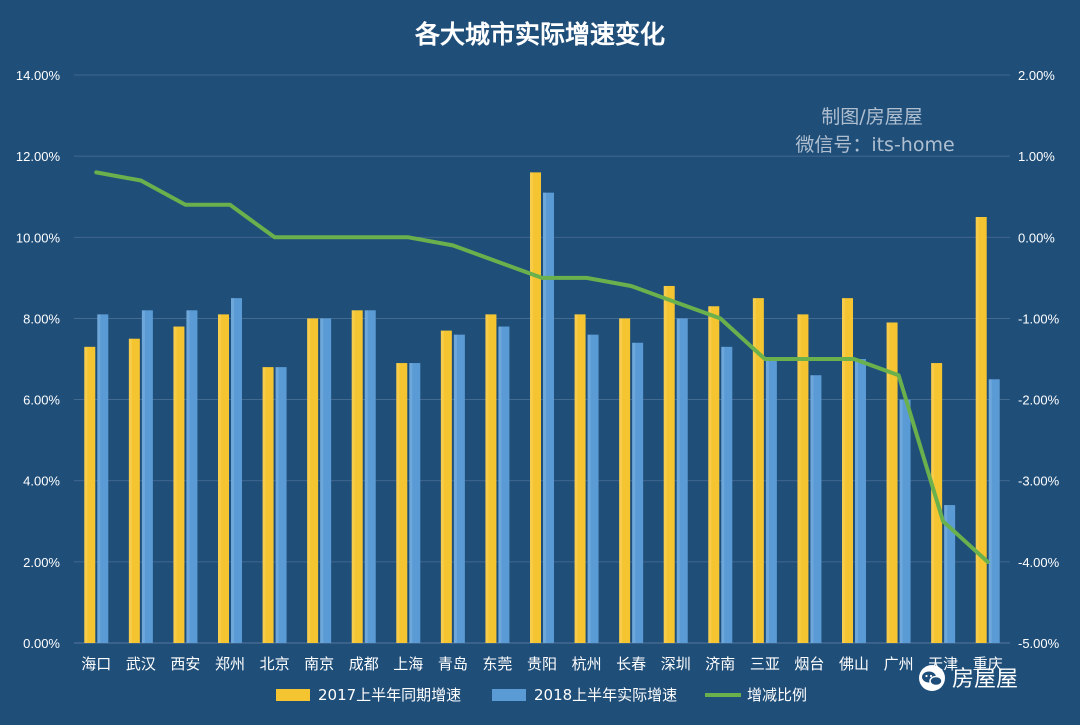 This screenshot has width=1080, height=725. What do you see at coordinates (319, 664) in the screenshot?
I see `category-label: 南京` at bounding box center [319, 664].